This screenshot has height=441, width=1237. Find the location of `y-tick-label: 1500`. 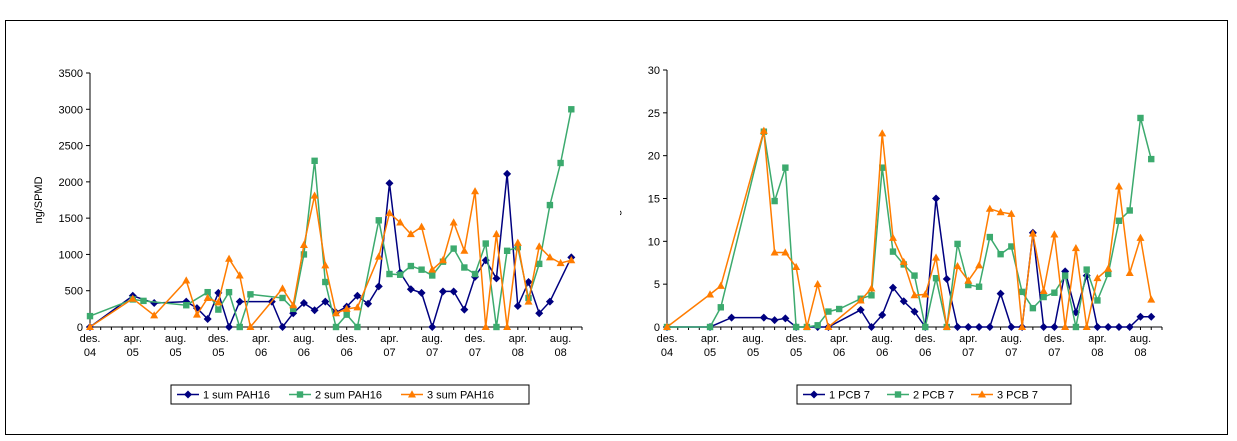

y-tick-label: 1500 is located at coordinates (71, 219).